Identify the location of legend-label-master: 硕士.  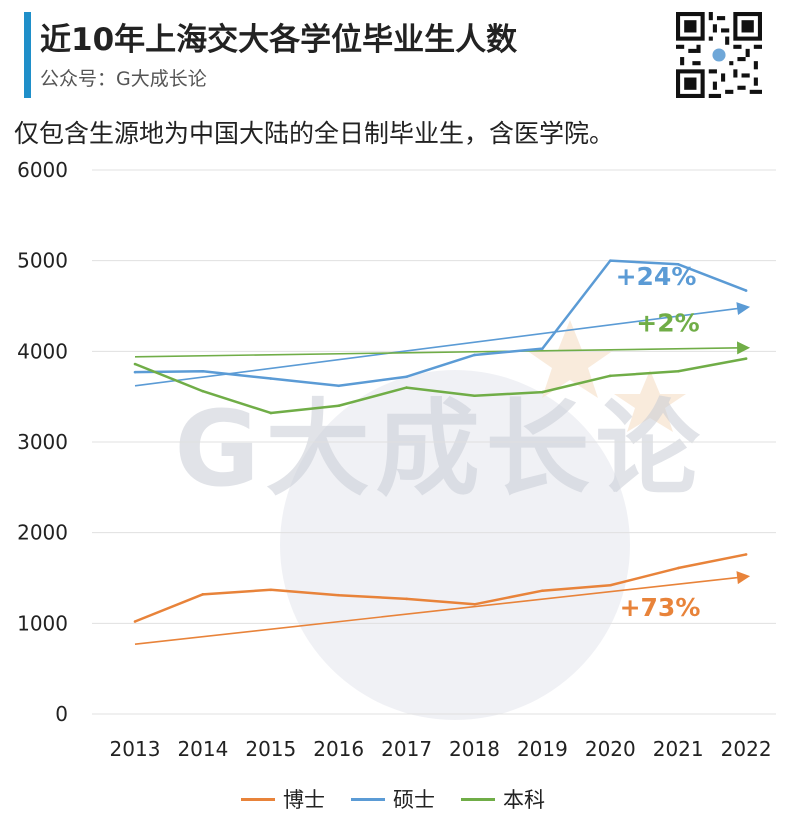
(414, 800).